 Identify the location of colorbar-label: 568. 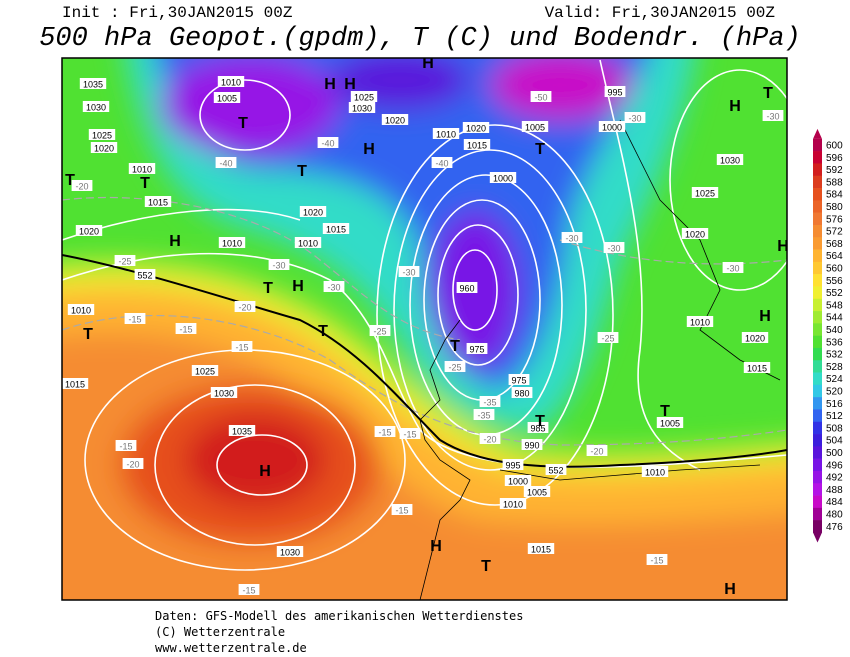
(834, 244).